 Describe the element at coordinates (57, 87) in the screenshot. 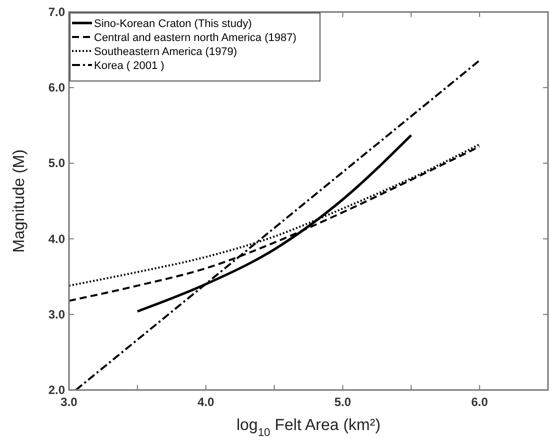

I see `y-tick-label: 6.0` at that location.